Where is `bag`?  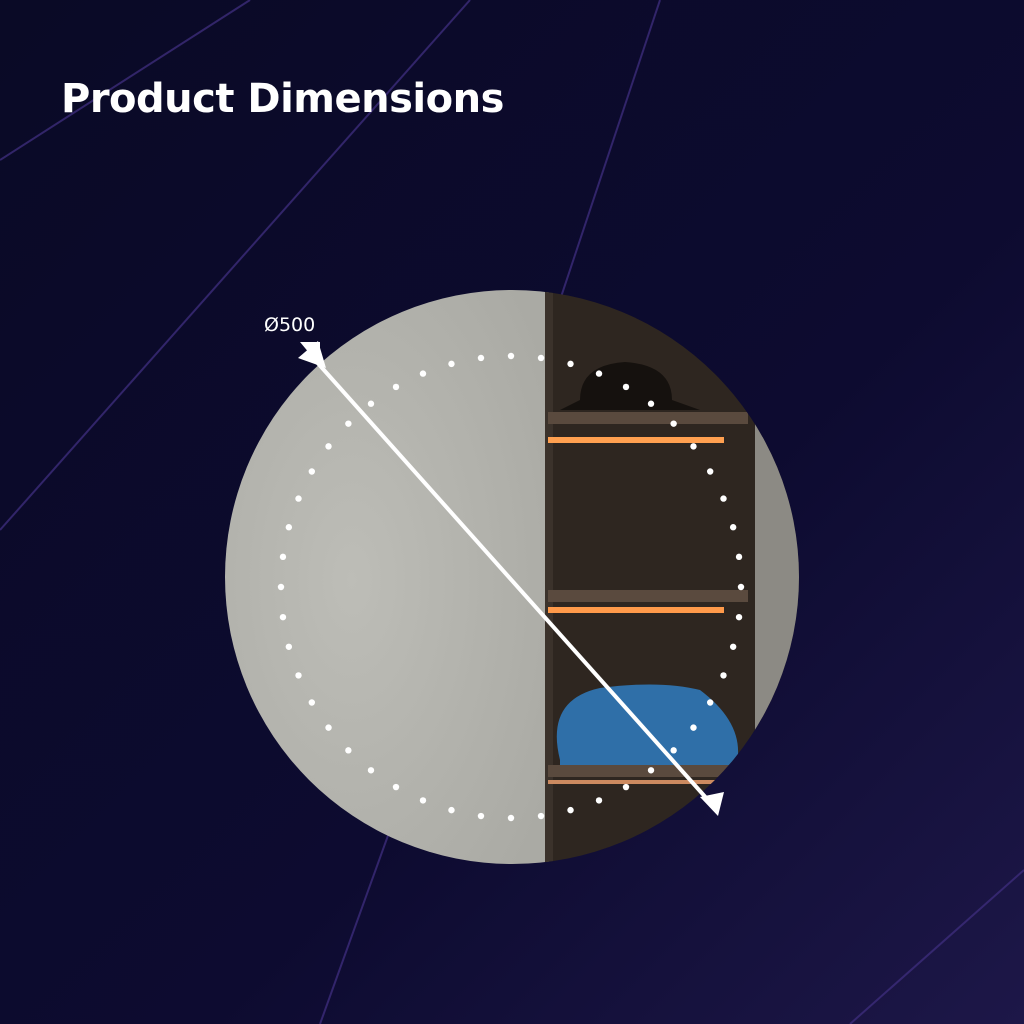
bag is located at coordinates (647, 724).